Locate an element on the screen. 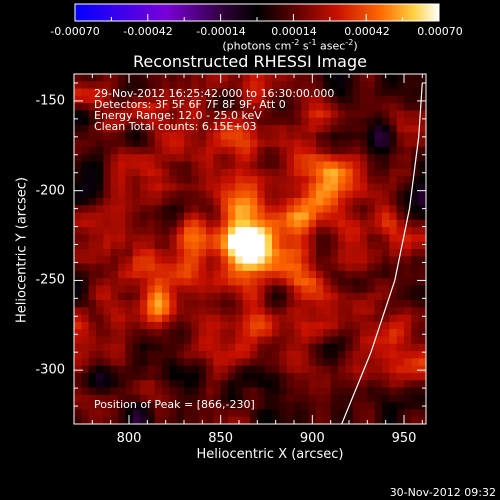 Image resolution: width=500 pixels, height=500 pixels. y-tick-label: -150 is located at coordinates (50, 101).